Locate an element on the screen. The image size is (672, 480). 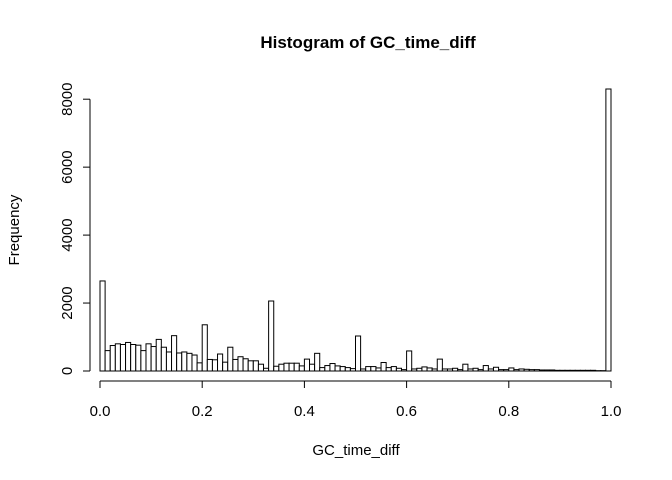
x-tick-label: 0.0 is located at coordinates (100, 411).